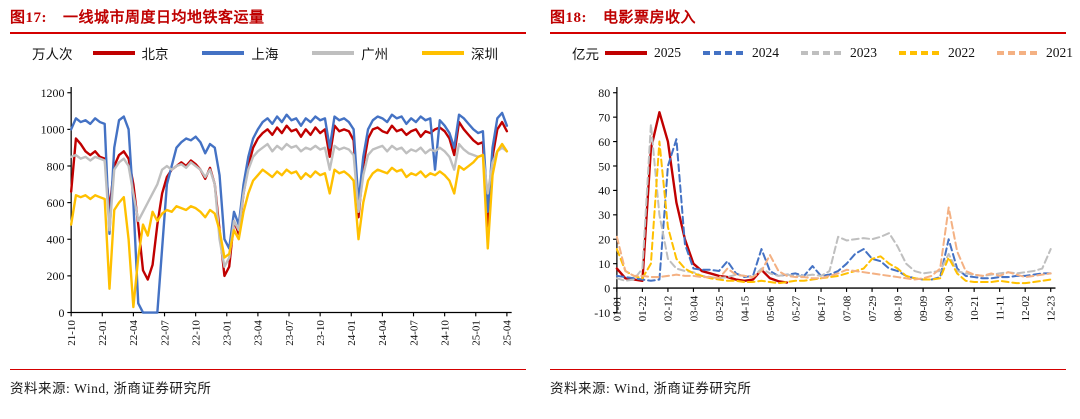 The image size is (1080, 419). What do you see at coordinates (103, 333) in the screenshot?
I see `svg-text: 22-01` at bounding box center [103, 333].